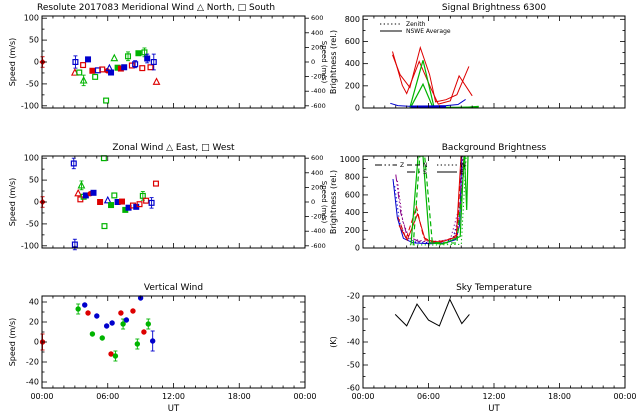 Image resolution: width=640 pixels, height=420 pixels. Describe the element at coordinates (333, 342) in the screenshot. I see `svg-text: (K)` at that location.